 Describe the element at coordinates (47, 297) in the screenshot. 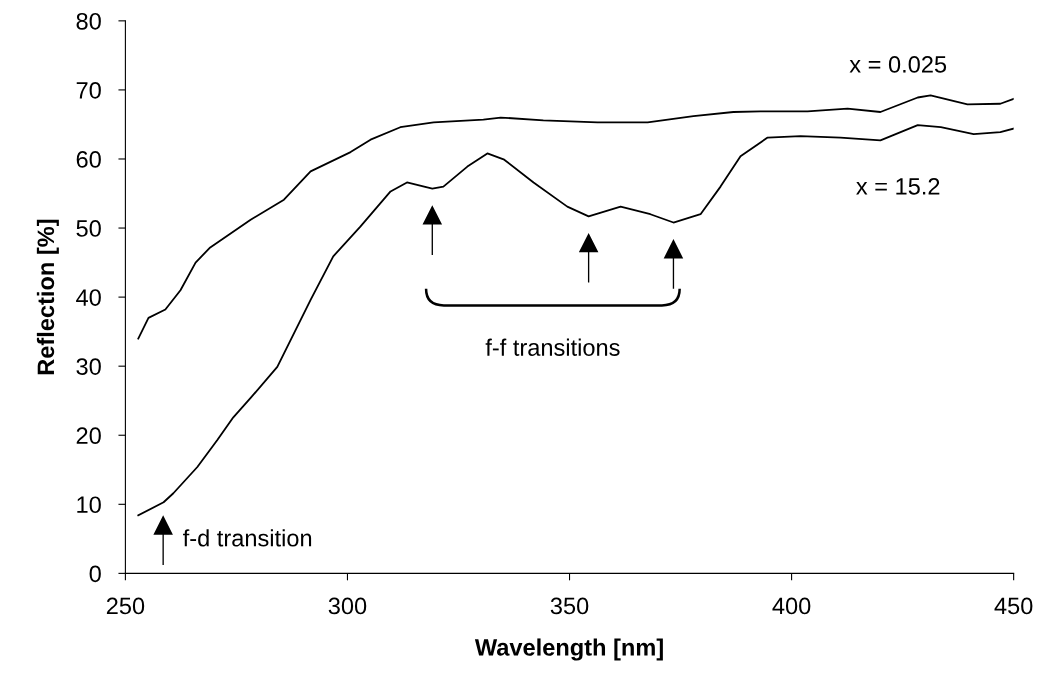

I see `y-axis-title: Reflection [%]` at that location.